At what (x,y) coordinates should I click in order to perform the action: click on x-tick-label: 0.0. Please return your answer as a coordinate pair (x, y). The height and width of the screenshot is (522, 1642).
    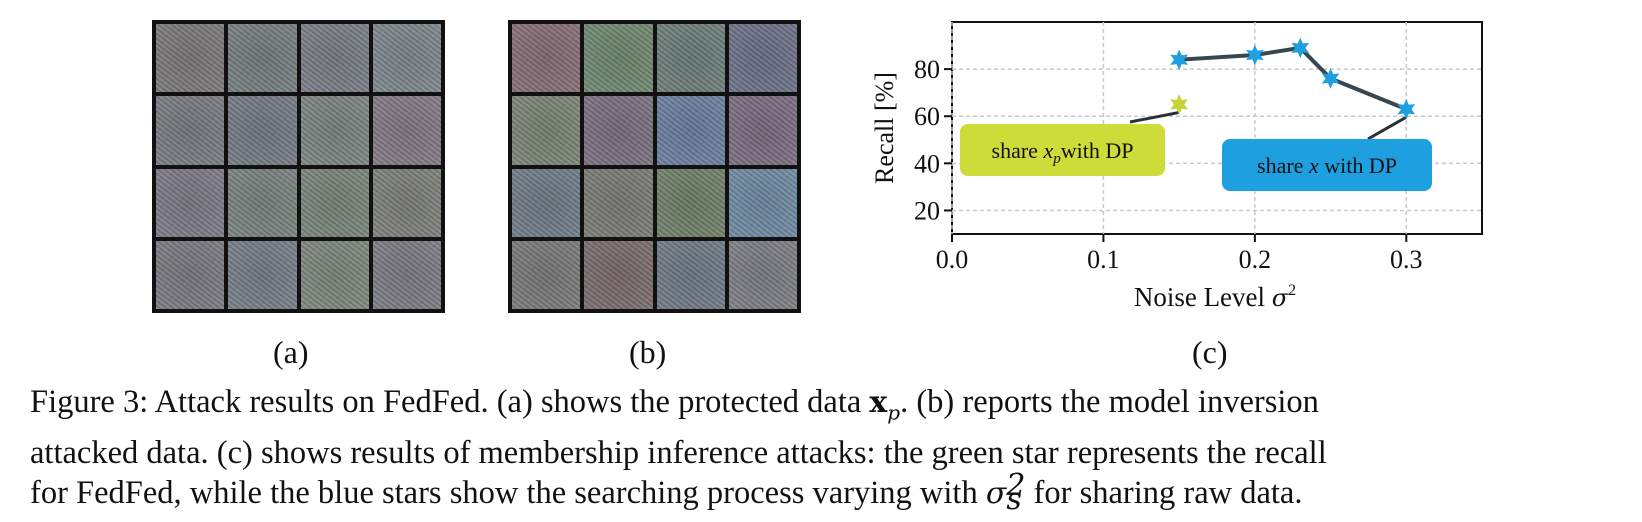
    Looking at the image, I should click on (952, 259).